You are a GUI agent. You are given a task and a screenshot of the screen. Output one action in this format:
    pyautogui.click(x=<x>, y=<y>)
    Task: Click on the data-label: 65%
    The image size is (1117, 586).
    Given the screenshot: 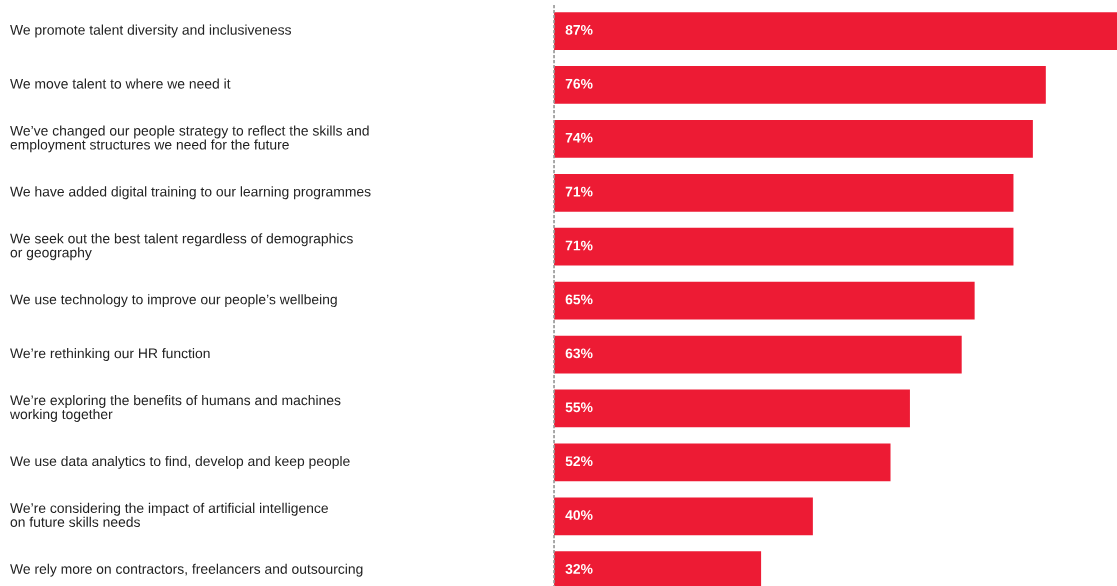 What is the action you would take?
    pyautogui.click(x=579, y=299)
    